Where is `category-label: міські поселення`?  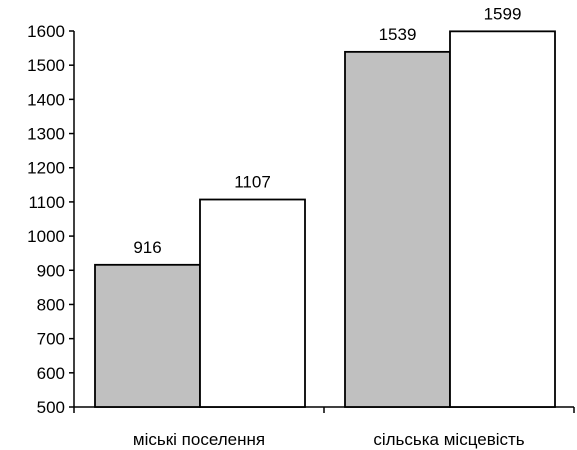 category-label: міські поселення is located at coordinates (199, 439).